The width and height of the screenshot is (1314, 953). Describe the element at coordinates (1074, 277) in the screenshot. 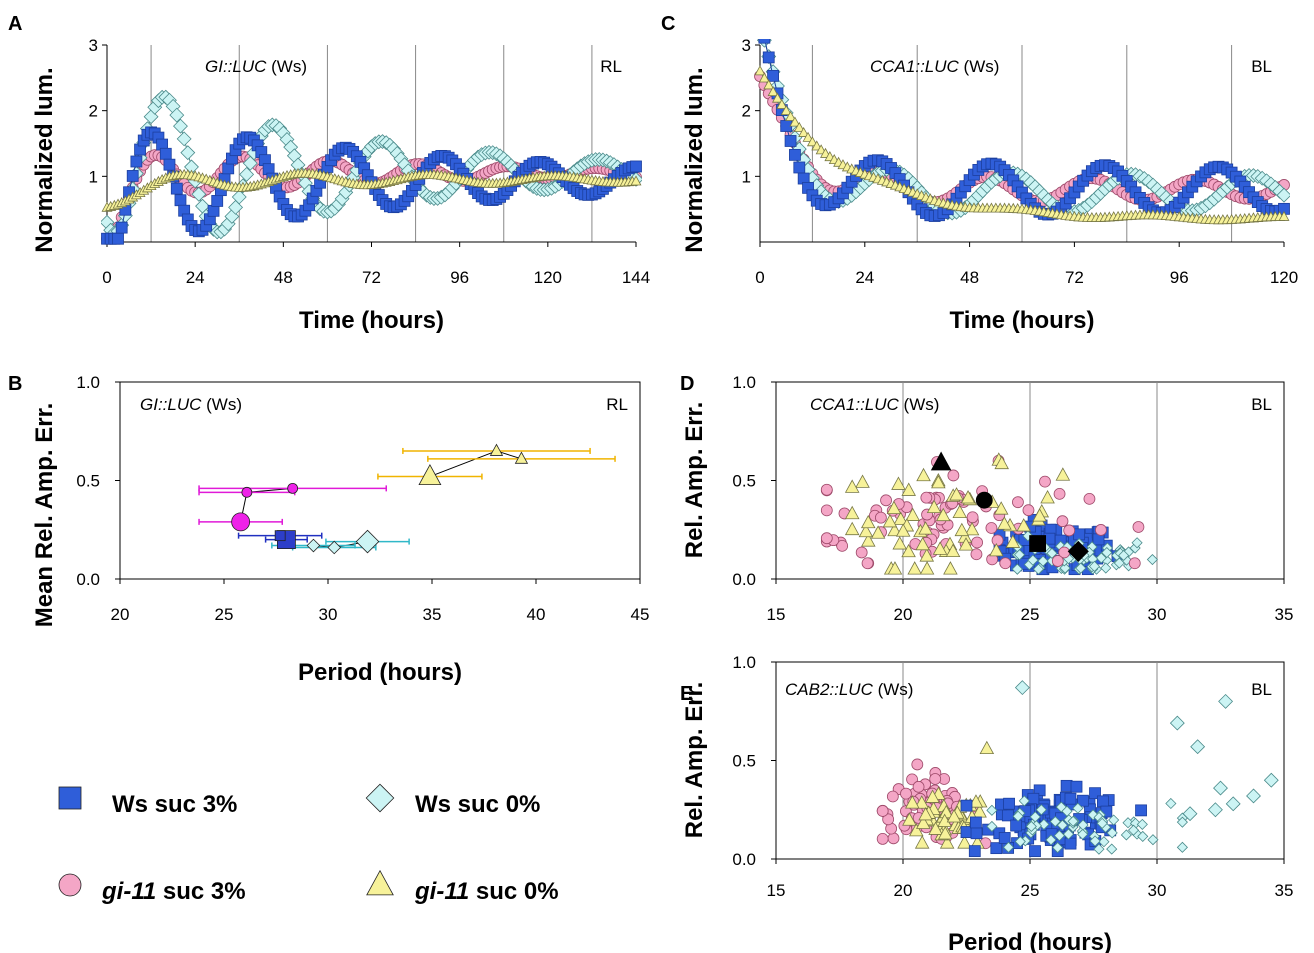

I see `x-tick-label-C-3: 72` at that location.